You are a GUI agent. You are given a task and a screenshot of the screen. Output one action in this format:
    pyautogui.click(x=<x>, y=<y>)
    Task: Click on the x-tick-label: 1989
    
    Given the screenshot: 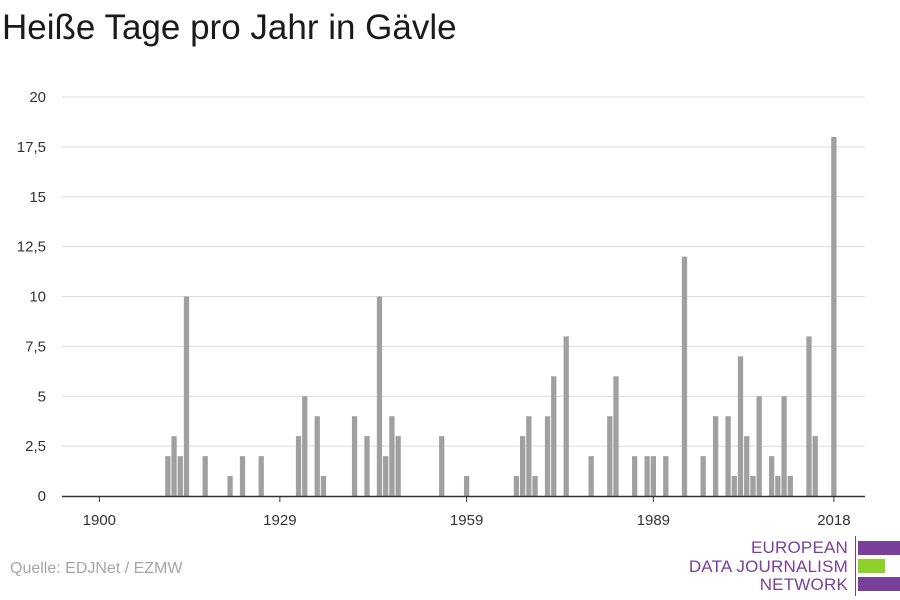 What is the action you would take?
    pyautogui.click(x=653, y=520)
    